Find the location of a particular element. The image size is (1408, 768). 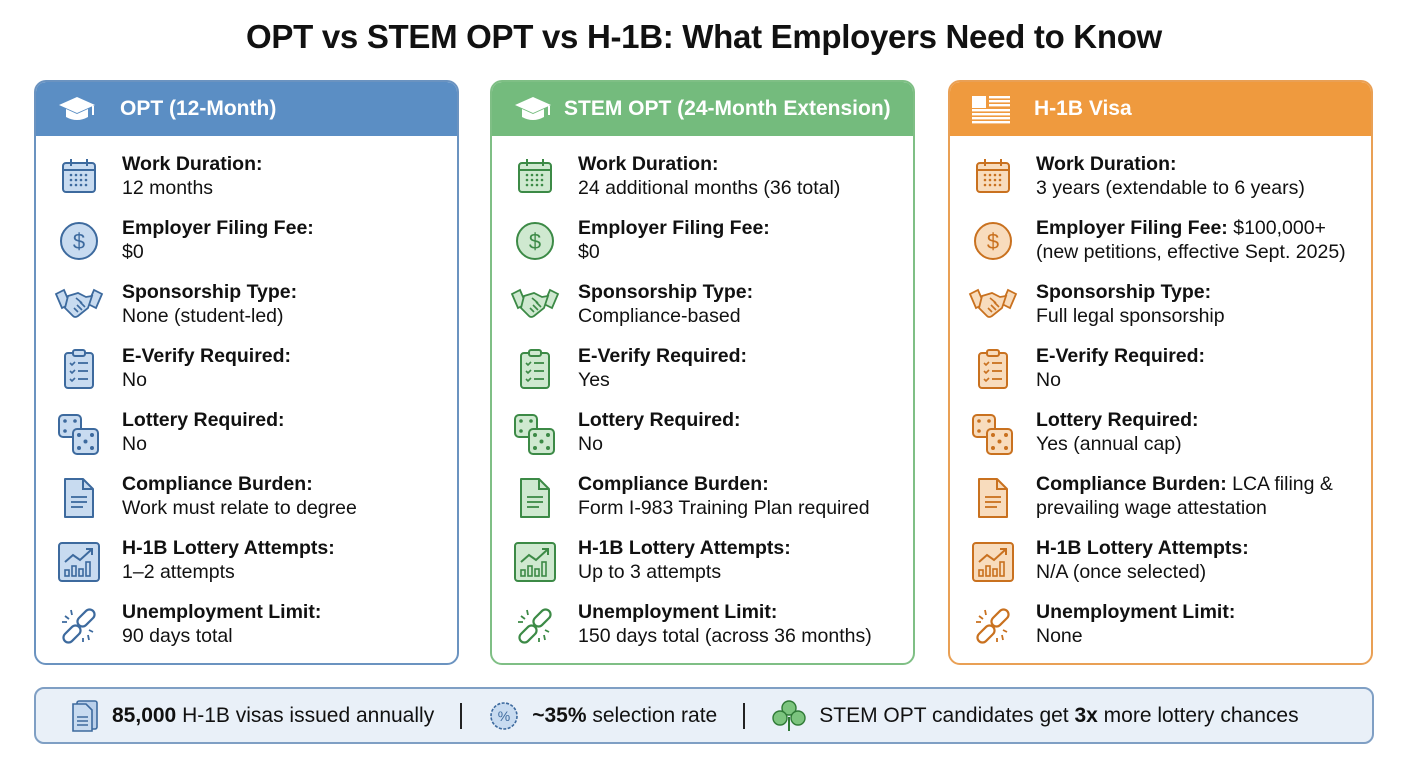

card-row: Unemployment Limit: None is located at coordinates (1160, 628).